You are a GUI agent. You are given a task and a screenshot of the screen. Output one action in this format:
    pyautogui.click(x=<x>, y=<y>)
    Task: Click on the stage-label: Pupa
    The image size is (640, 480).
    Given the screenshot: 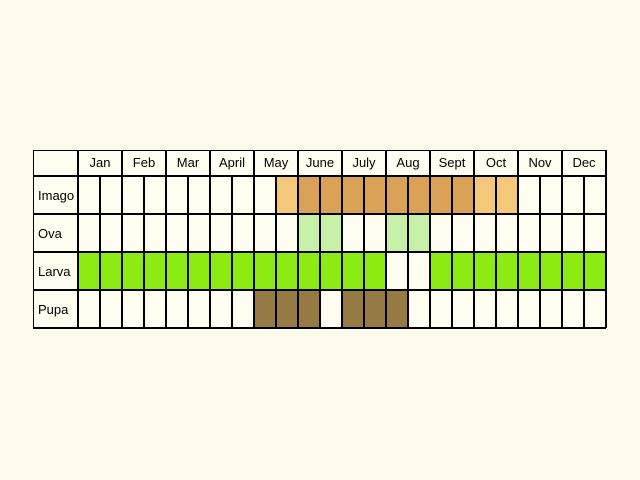 What is the action you would take?
    pyautogui.click(x=53, y=309)
    